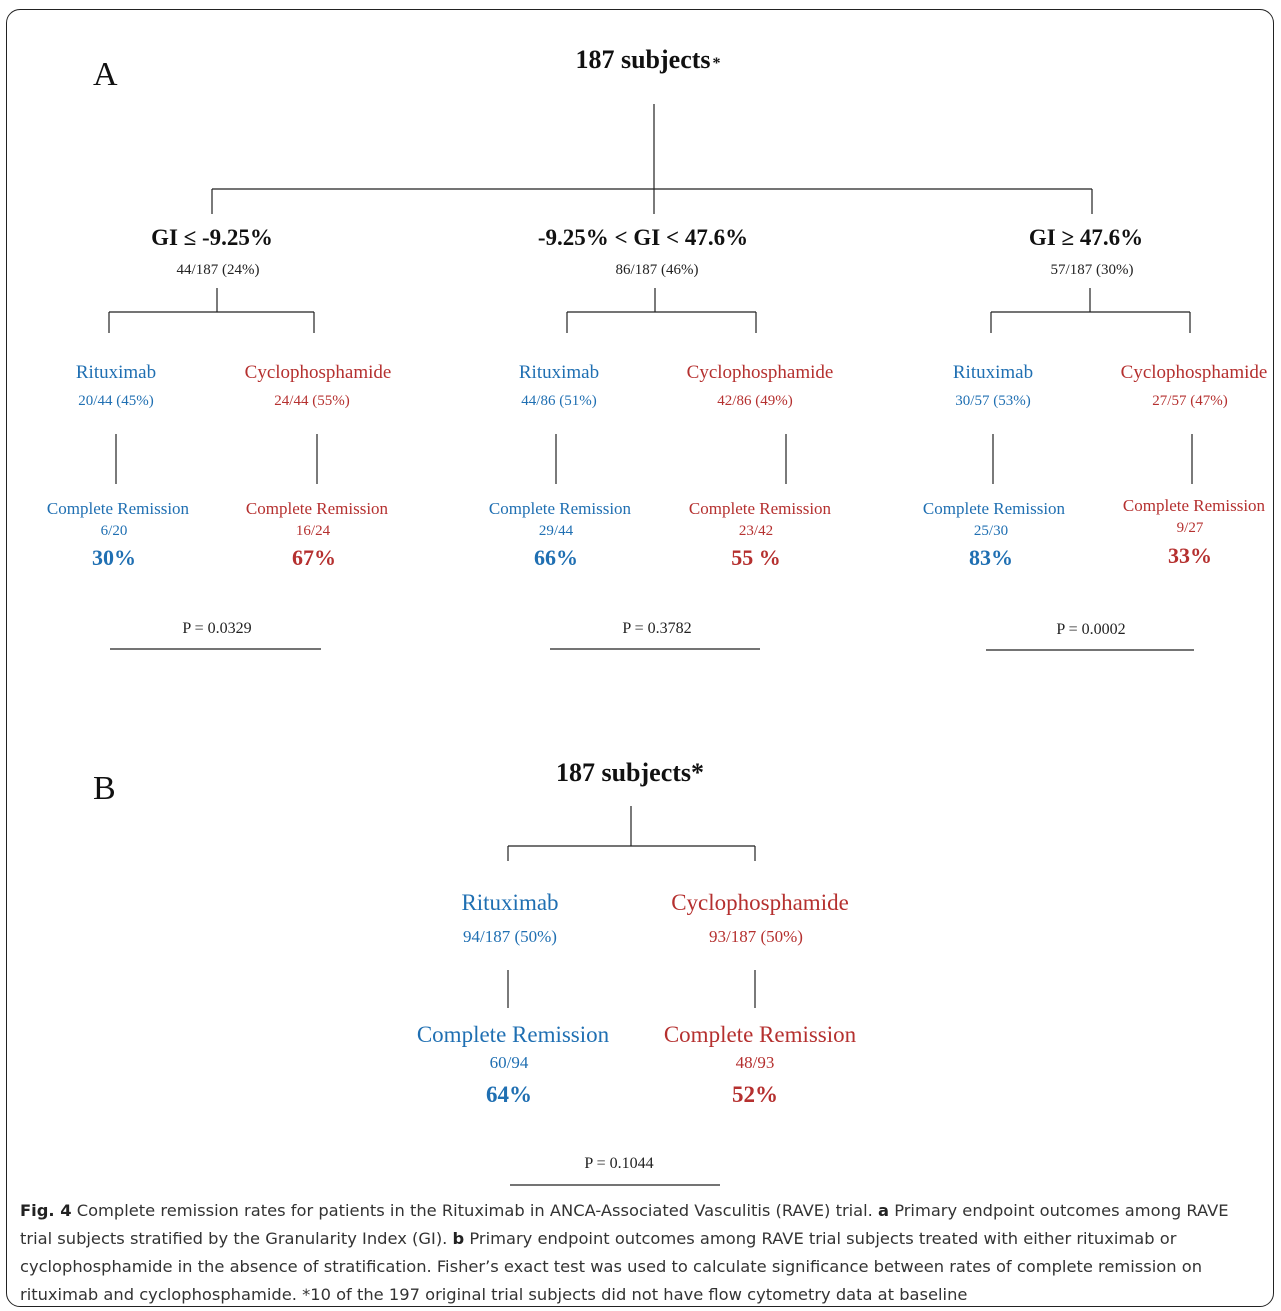 The width and height of the screenshot is (1281, 1311). What do you see at coordinates (1194, 505) in the screenshot?
I see `group-high-cyclophosphamide-cr-label: Complete Remission` at bounding box center [1194, 505].